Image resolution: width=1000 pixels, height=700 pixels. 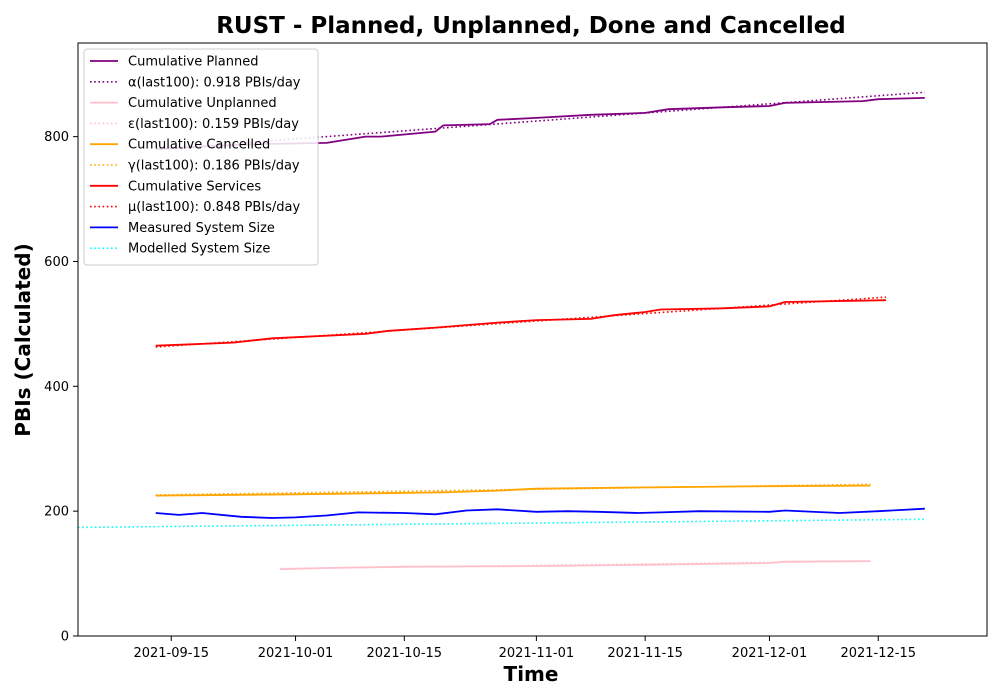 What do you see at coordinates (213, 124) in the screenshot?
I see `legend-label: ε(last100): 0.159 PBIs/day` at bounding box center [213, 124].